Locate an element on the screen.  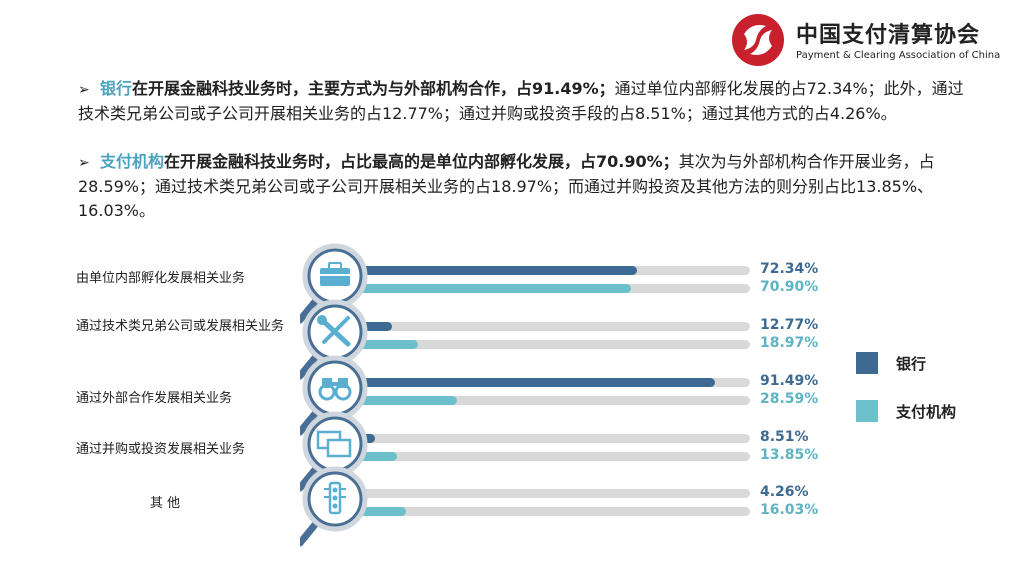
value-label-bank: 4.26% is located at coordinates (784, 492).